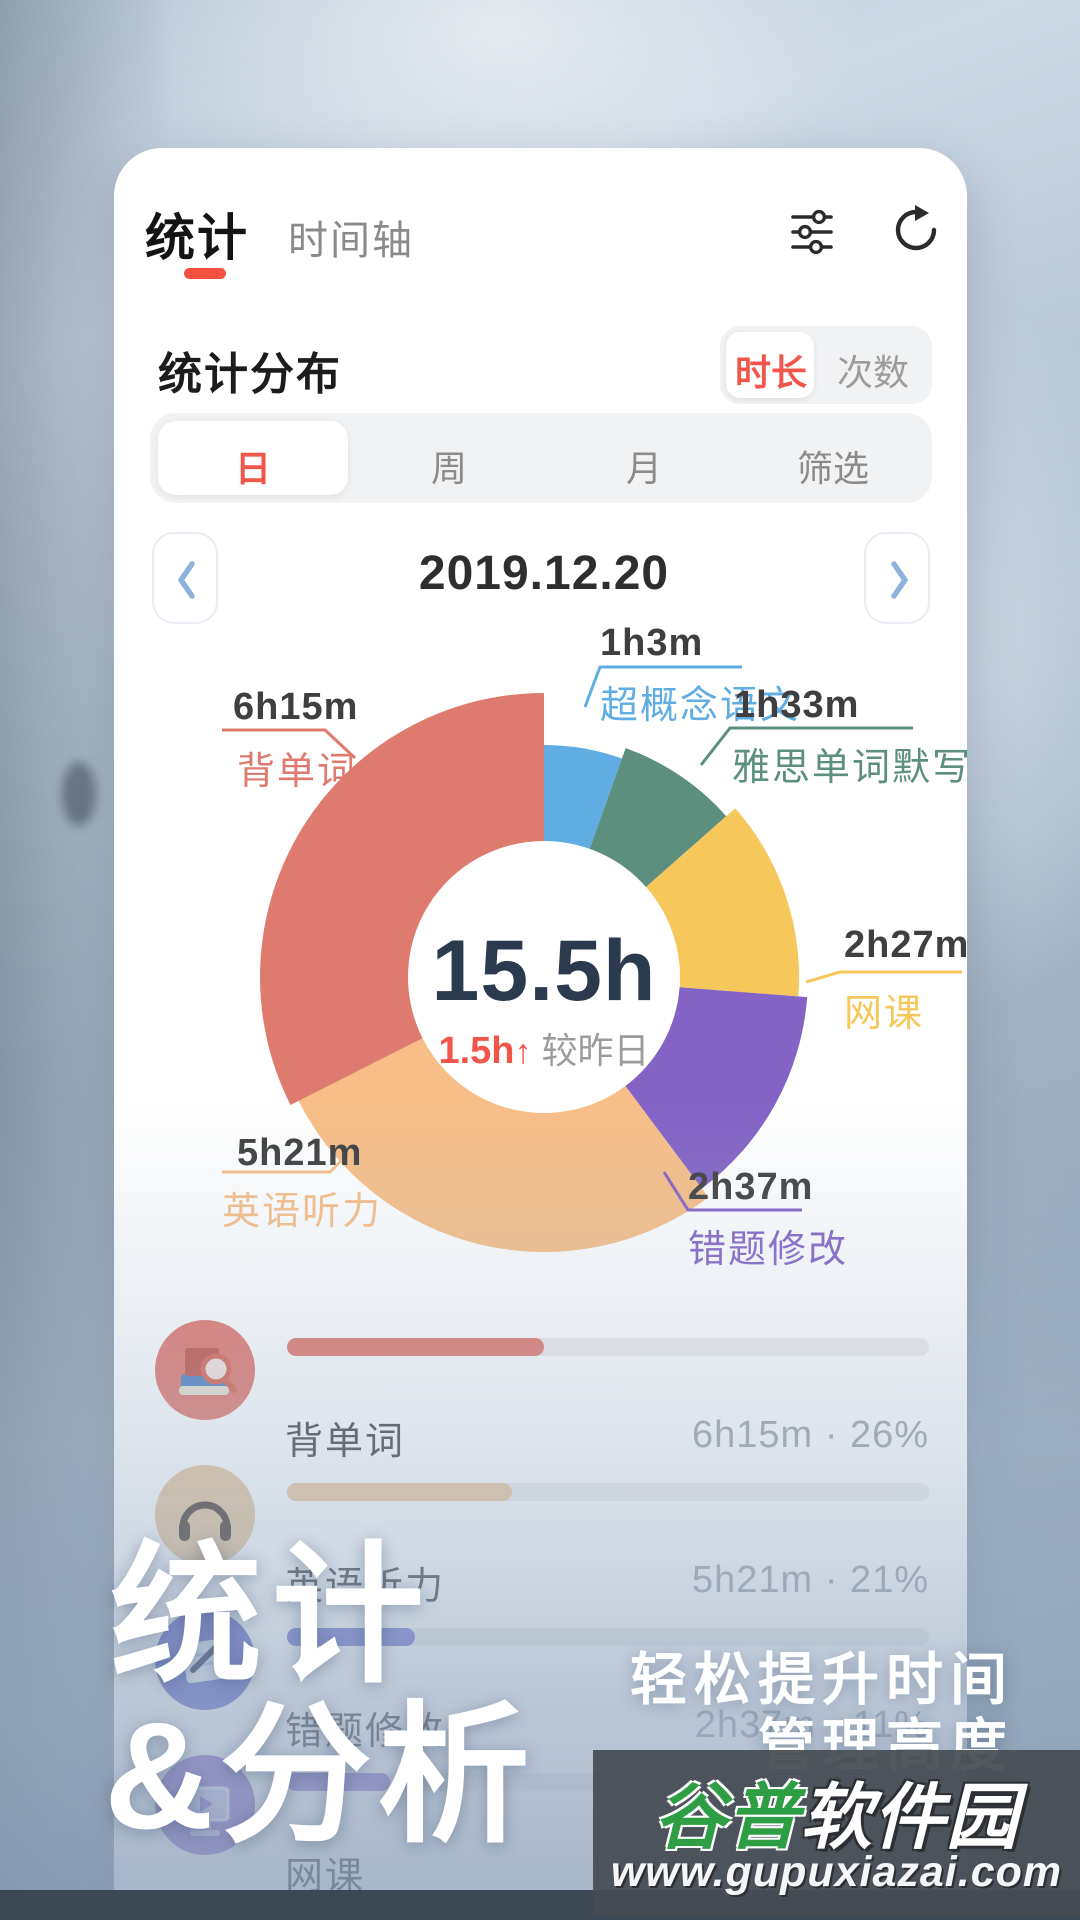 The image size is (1080, 1920). Describe the element at coordinates (884, 1014) in the screenshot. I see `segment-label: 网课` at that location.